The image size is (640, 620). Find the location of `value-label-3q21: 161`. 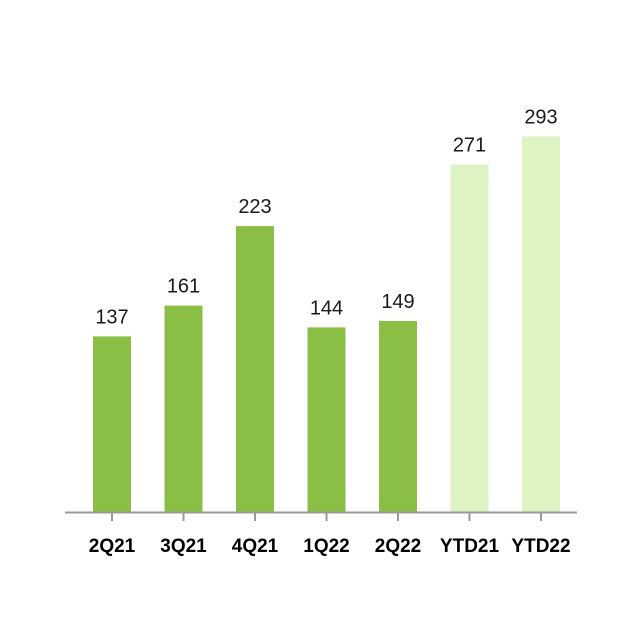

value-label-3q21: 161 is located at coordinates (183, 287).